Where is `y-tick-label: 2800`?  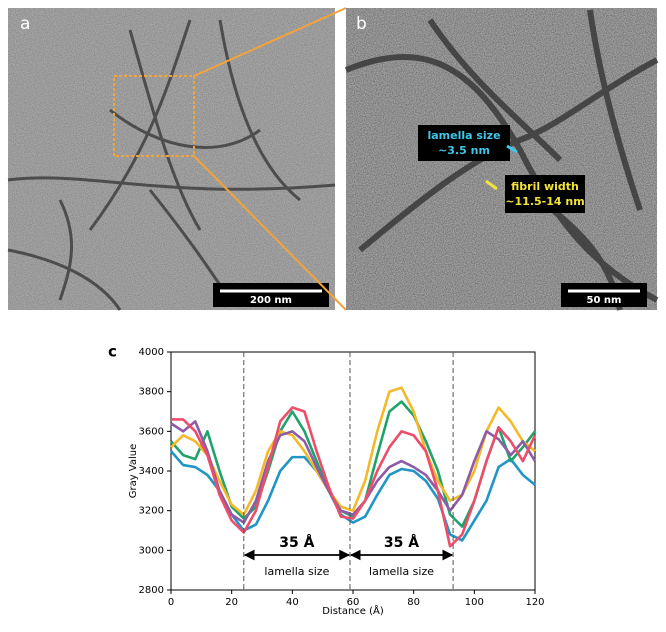
y-tick-label: 2800 is located at coordinates (151, 590).